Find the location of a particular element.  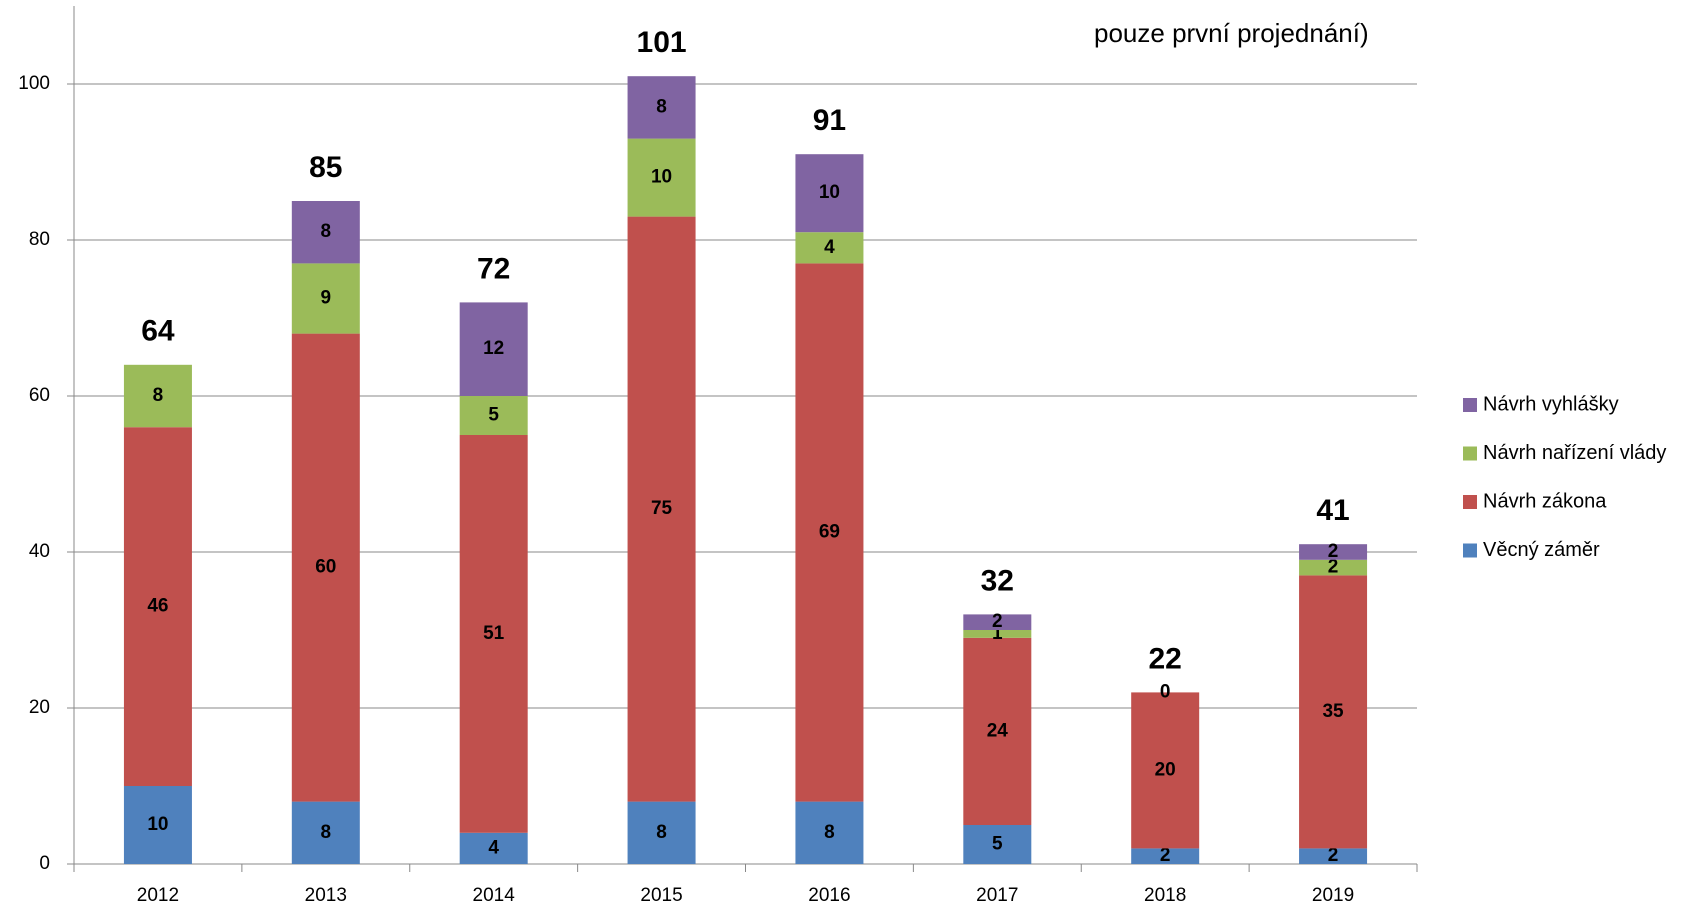

total-label: 22 is located at coordinates (1165, 658).